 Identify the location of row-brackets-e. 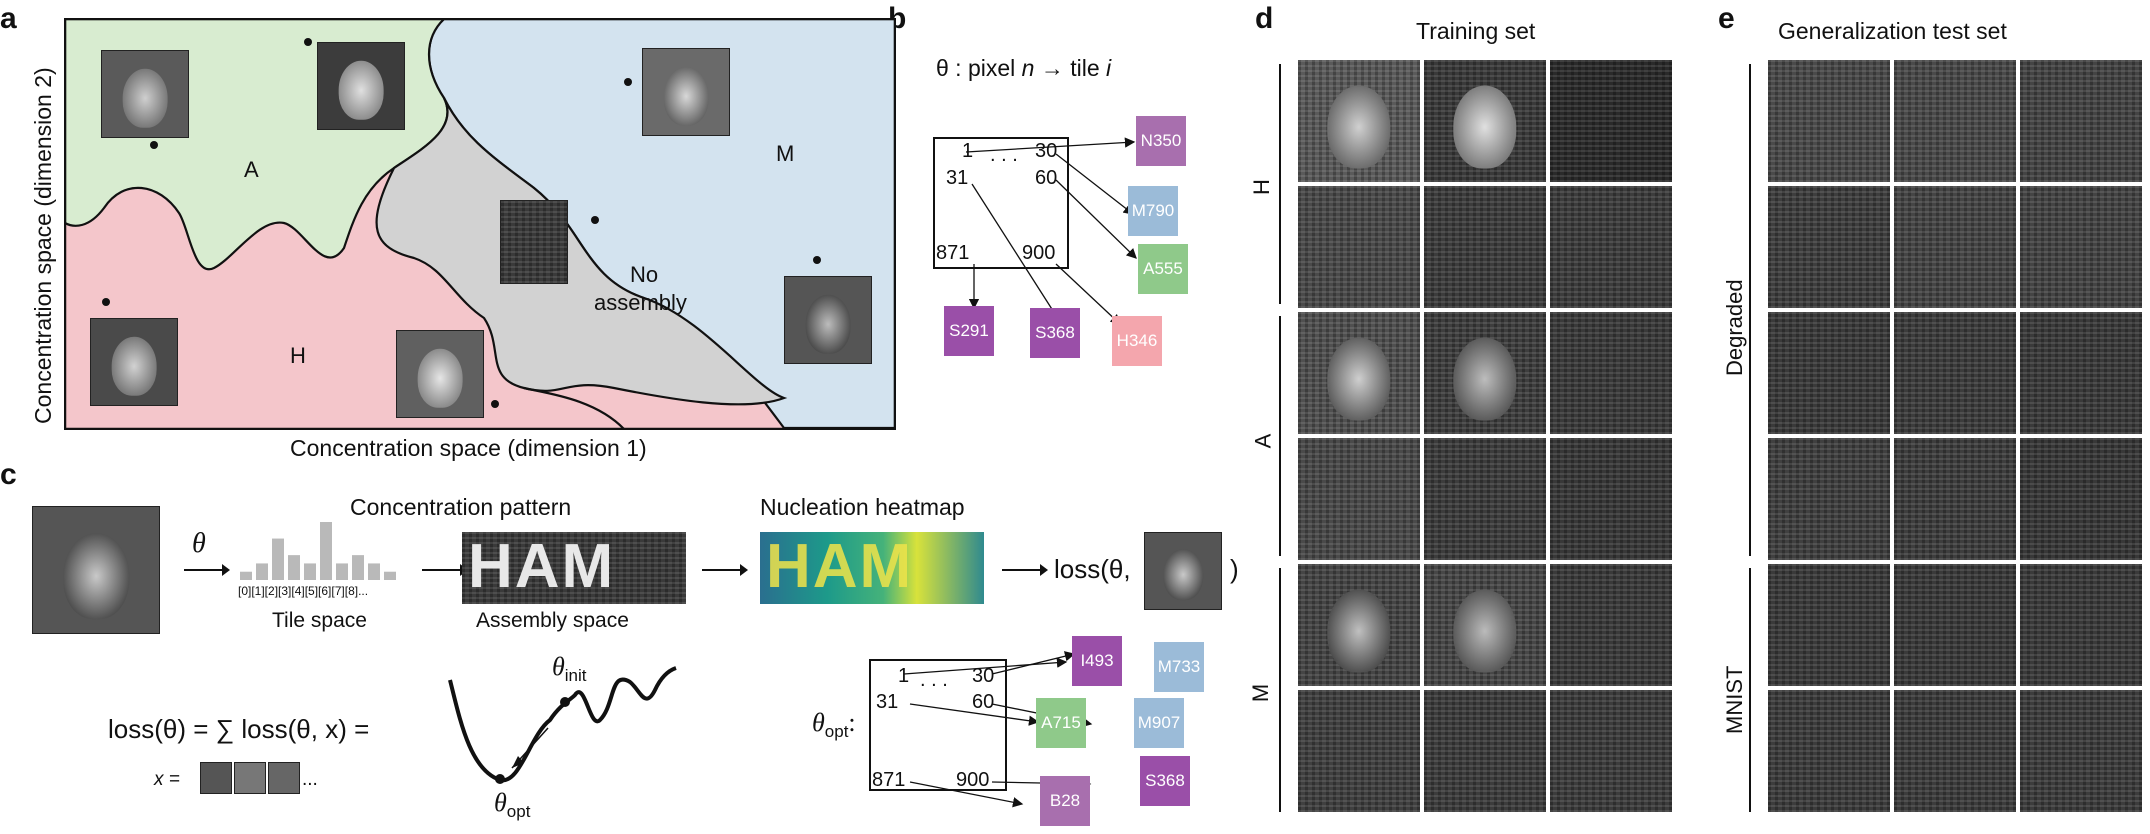
(1750, 438).